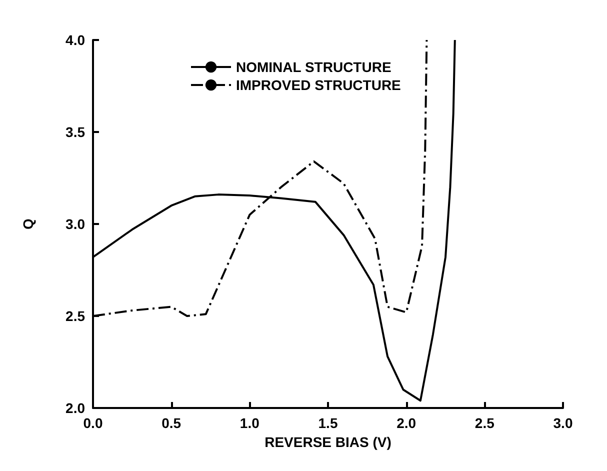 This screenshot has width=607, height=471. What do you see at coordinates (484, 423) in the screenshot?
I see `x-tick-label: 2.5` at bounding box center [484, 423].